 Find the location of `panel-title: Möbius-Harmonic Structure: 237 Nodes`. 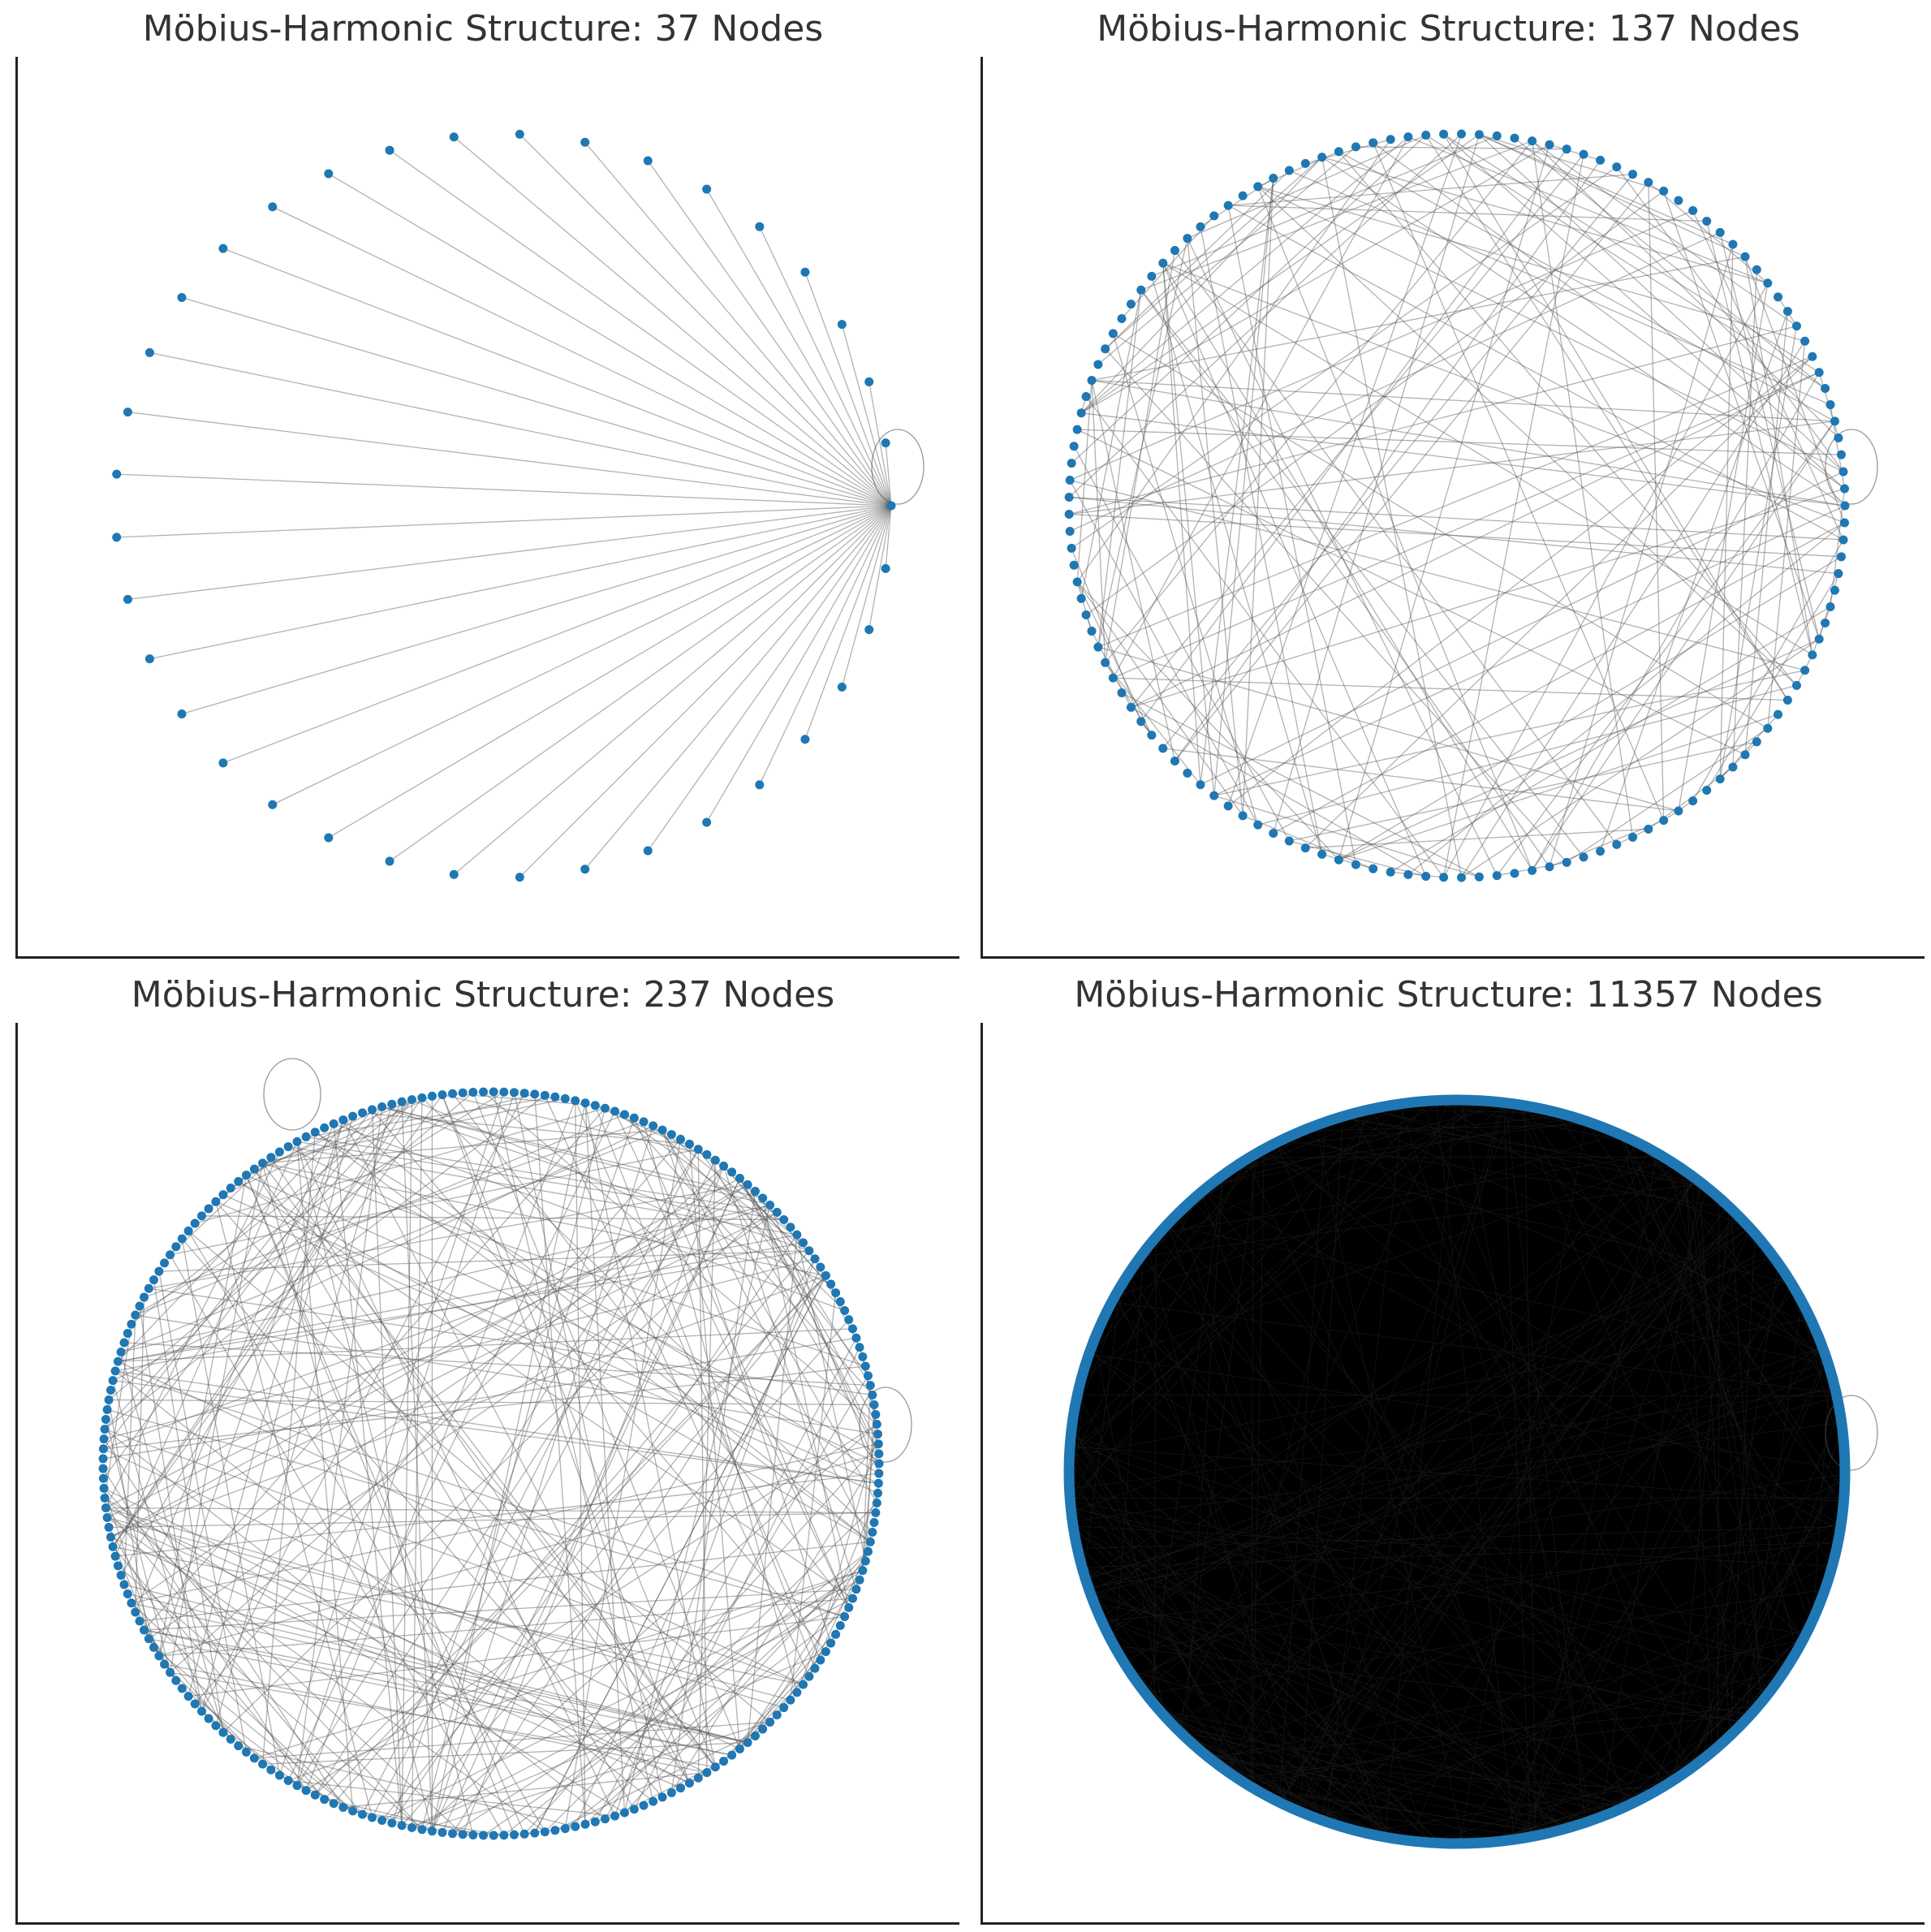

panel-title: Möbius-Harmonic Structure: 237 Nodes is located at coordinates (483, 995).